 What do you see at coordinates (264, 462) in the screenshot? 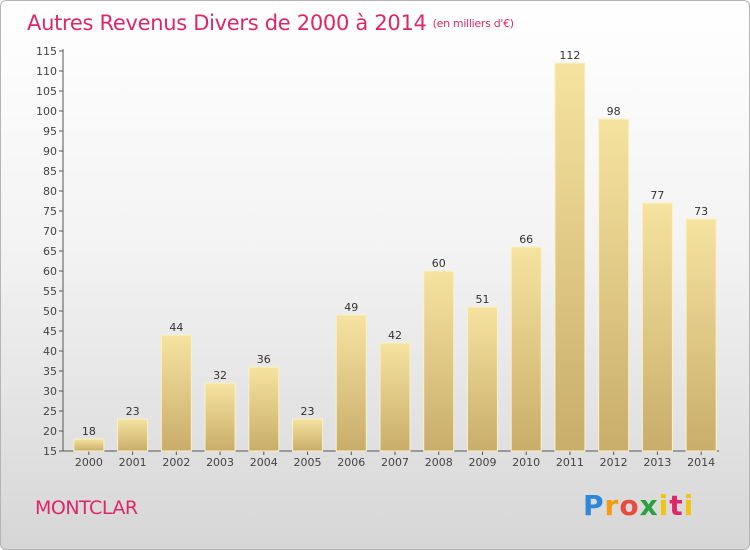
I see `x-tick-label-2004: 2004` at bounding box center [264, 462].